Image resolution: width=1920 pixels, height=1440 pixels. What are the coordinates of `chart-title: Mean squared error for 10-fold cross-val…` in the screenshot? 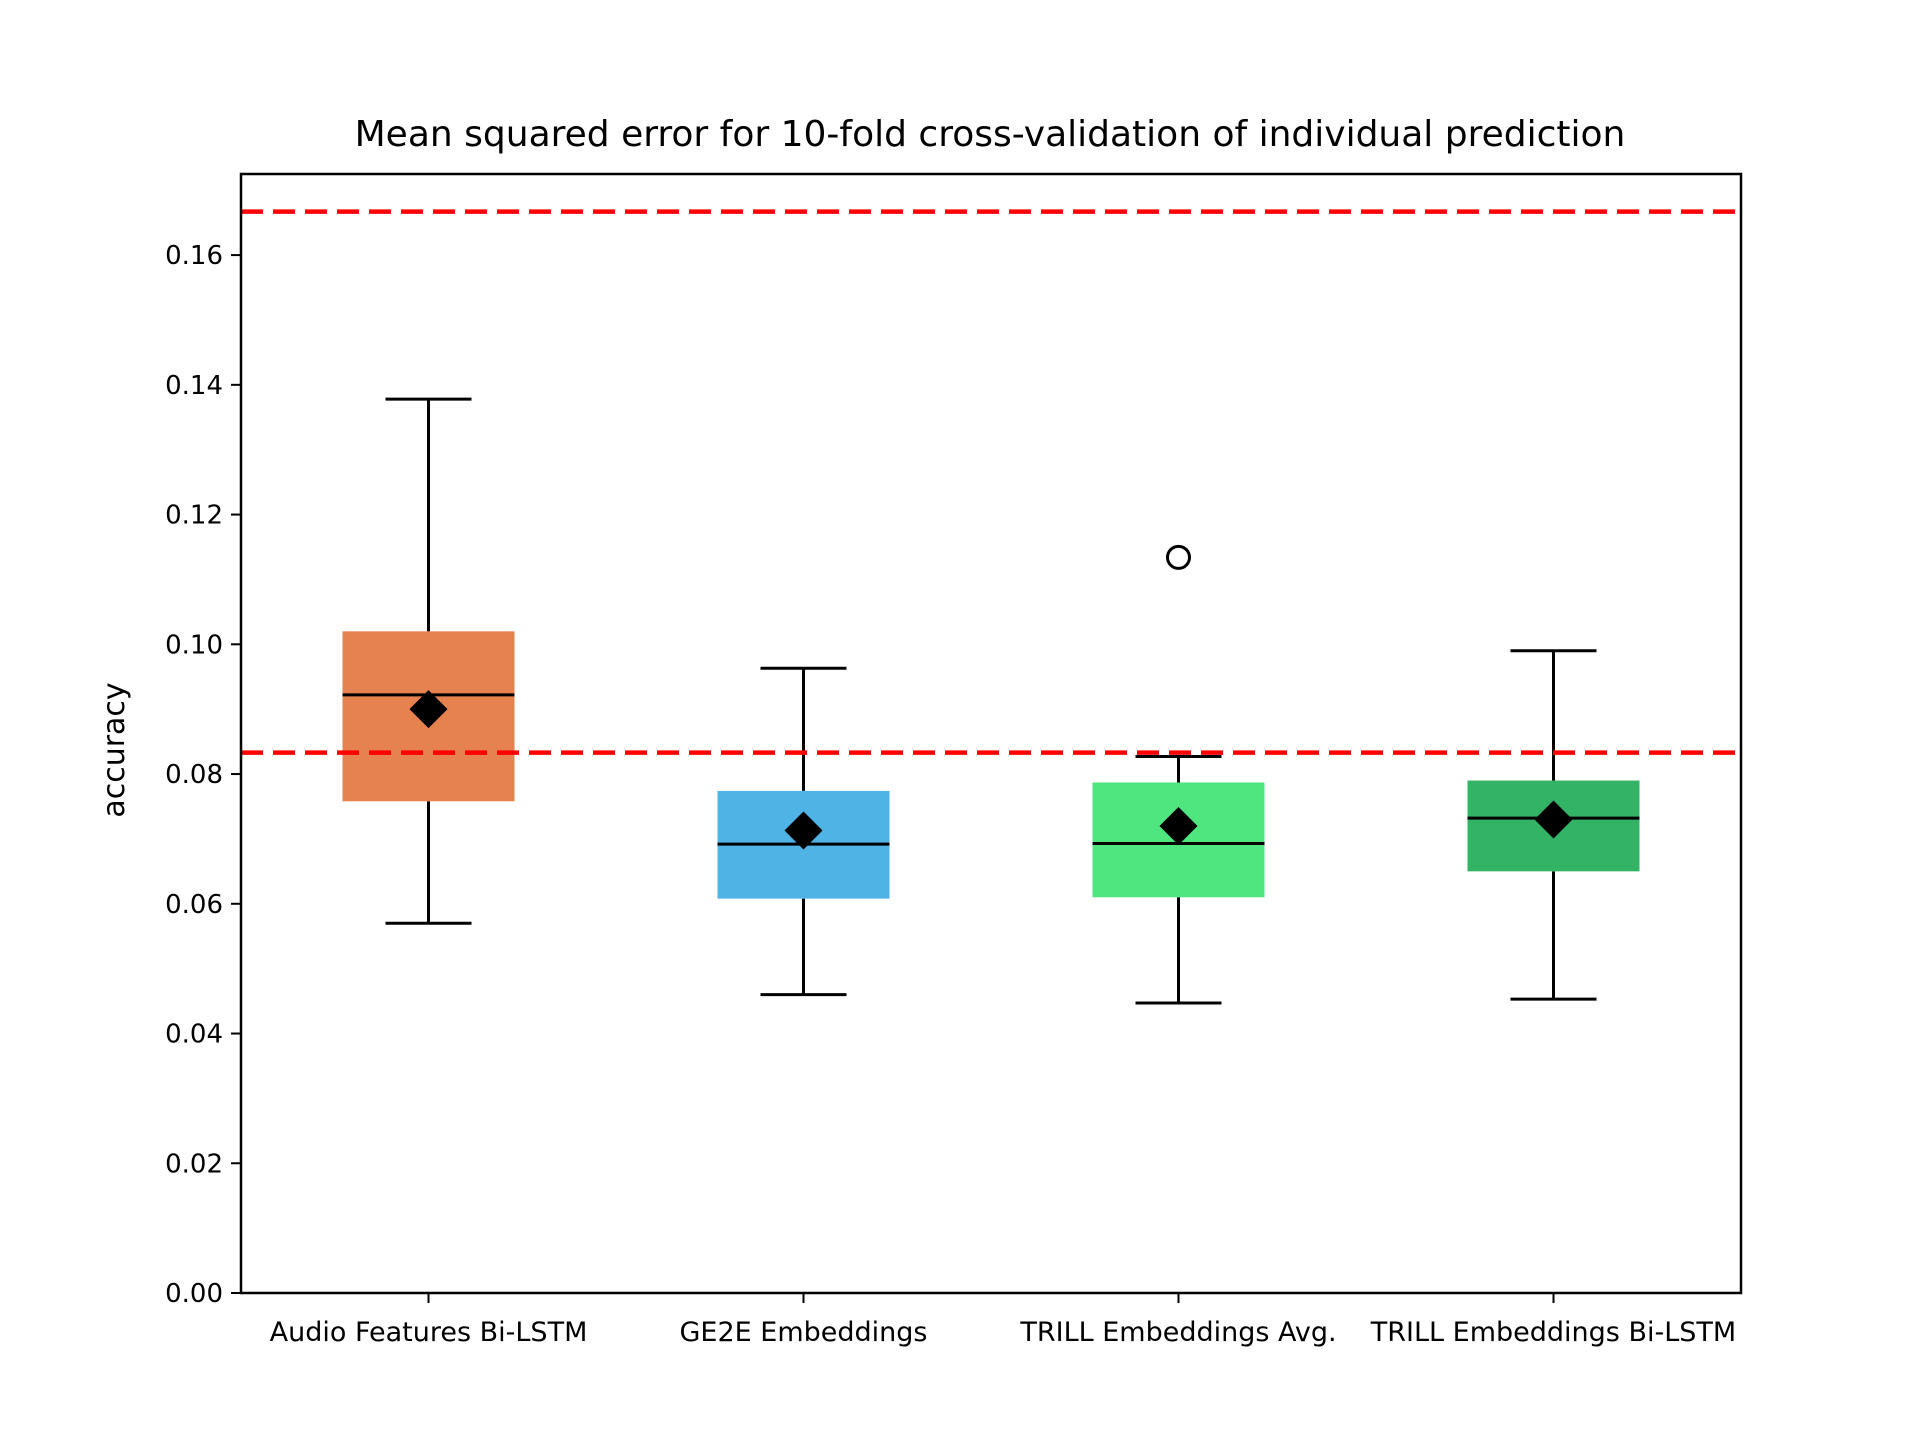 It's located at (990, 134).